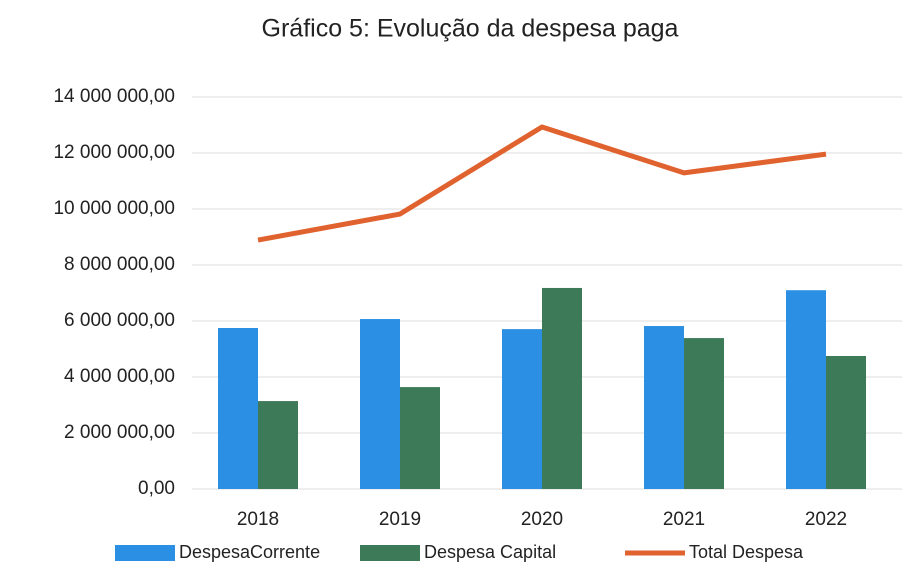  I want to click on y-tick-label: 10 000 000,00, so click(114, 208).